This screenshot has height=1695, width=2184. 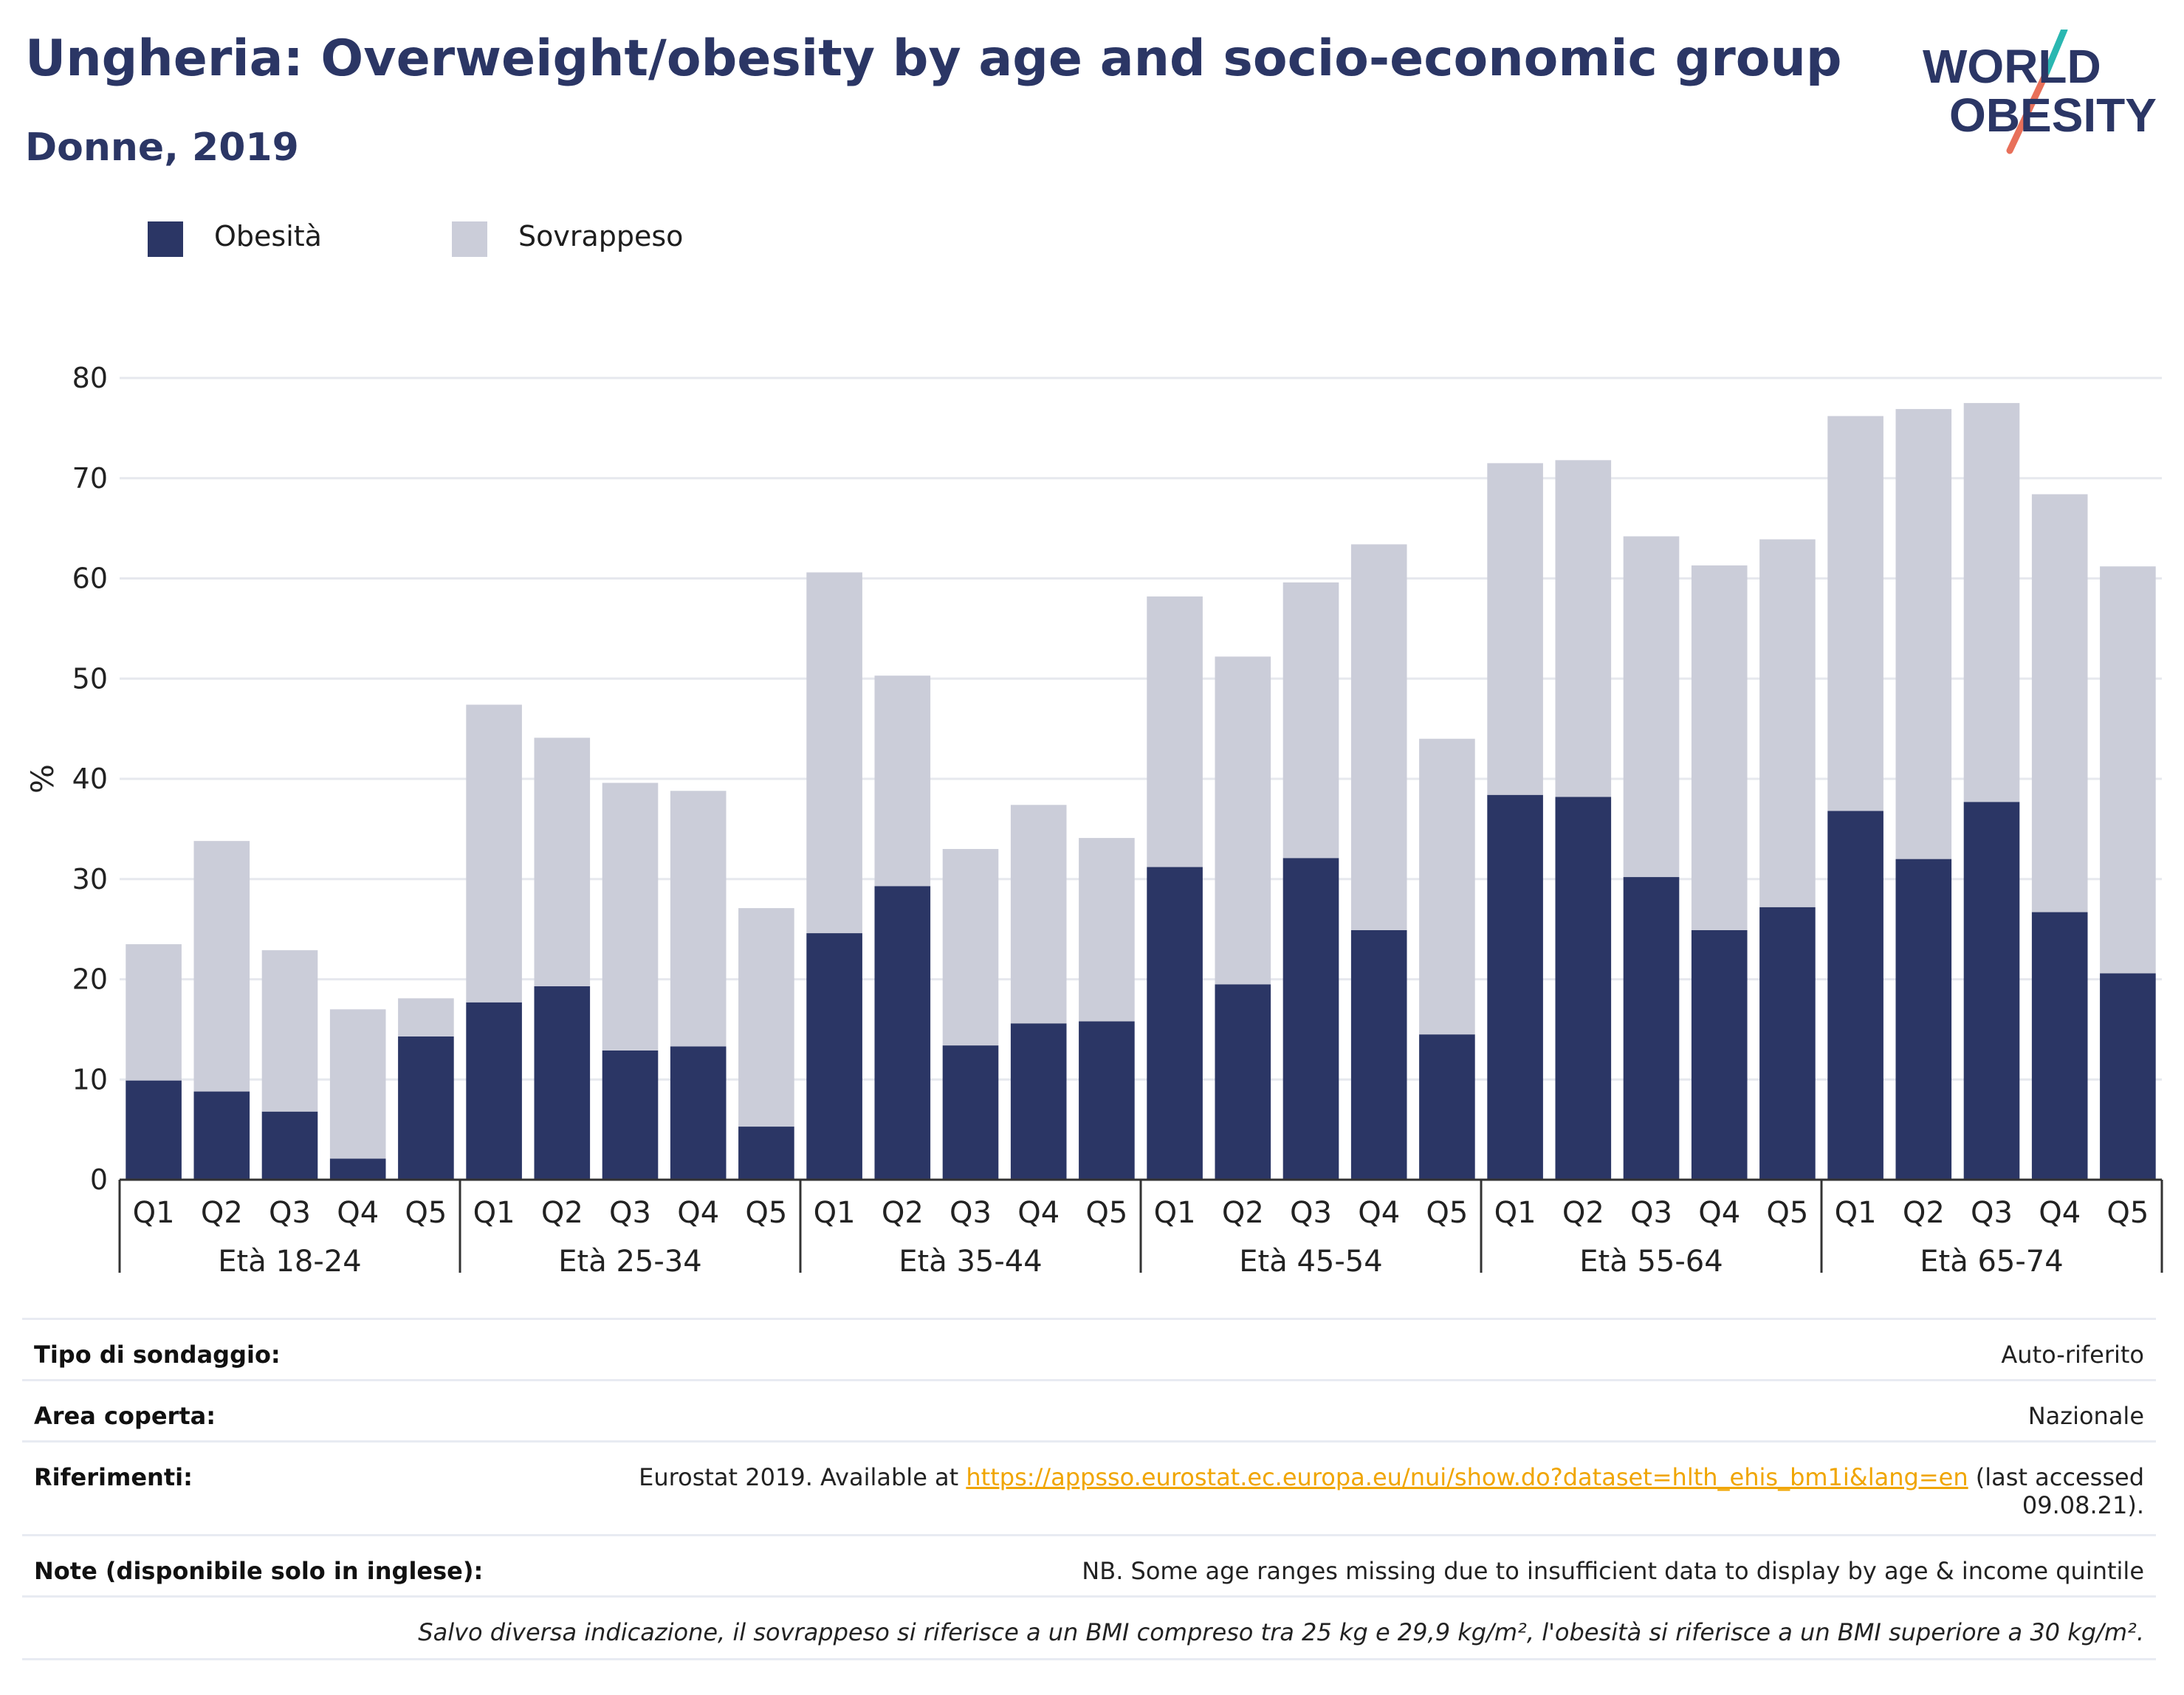 I want to click on bar-obesity-g2-q4, so click(x=699, y=1113).